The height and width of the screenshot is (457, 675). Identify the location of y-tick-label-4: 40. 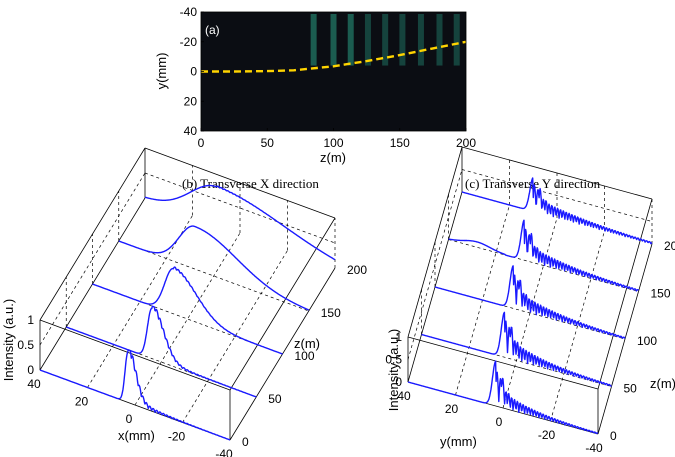
(191, 131).